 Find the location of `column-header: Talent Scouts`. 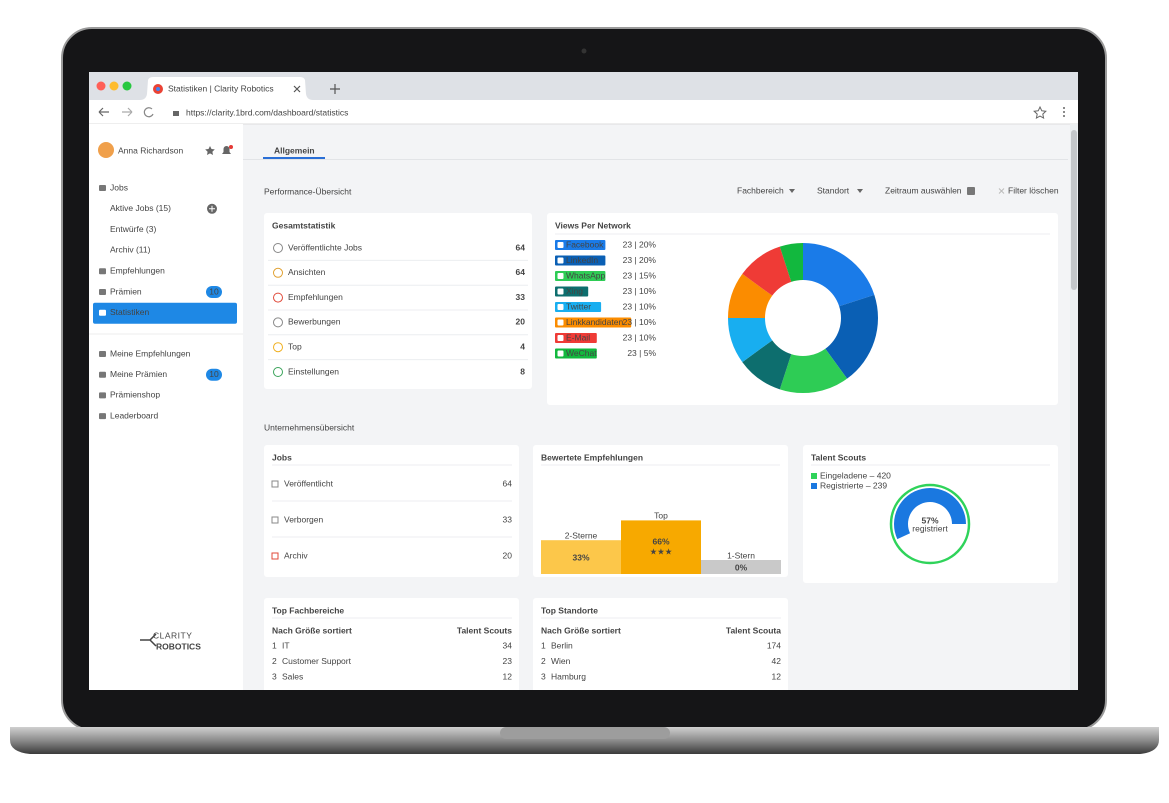

column-header: Talent Scouts is located at coordinates (484, 630).